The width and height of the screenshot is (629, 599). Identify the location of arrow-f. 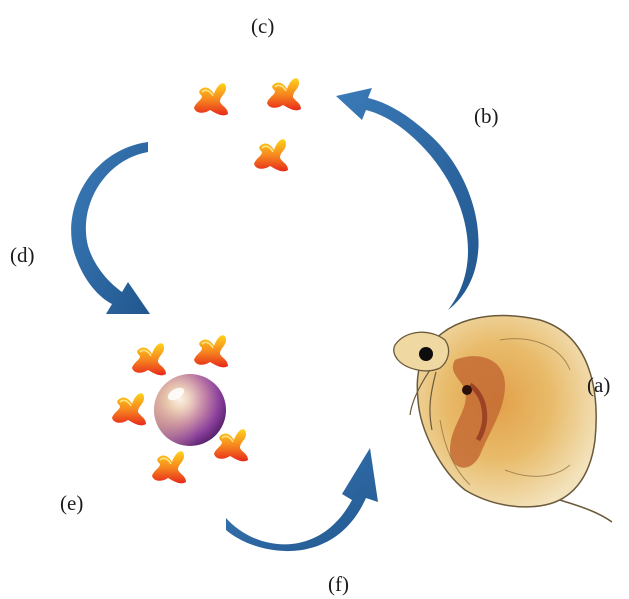
(302, 500).